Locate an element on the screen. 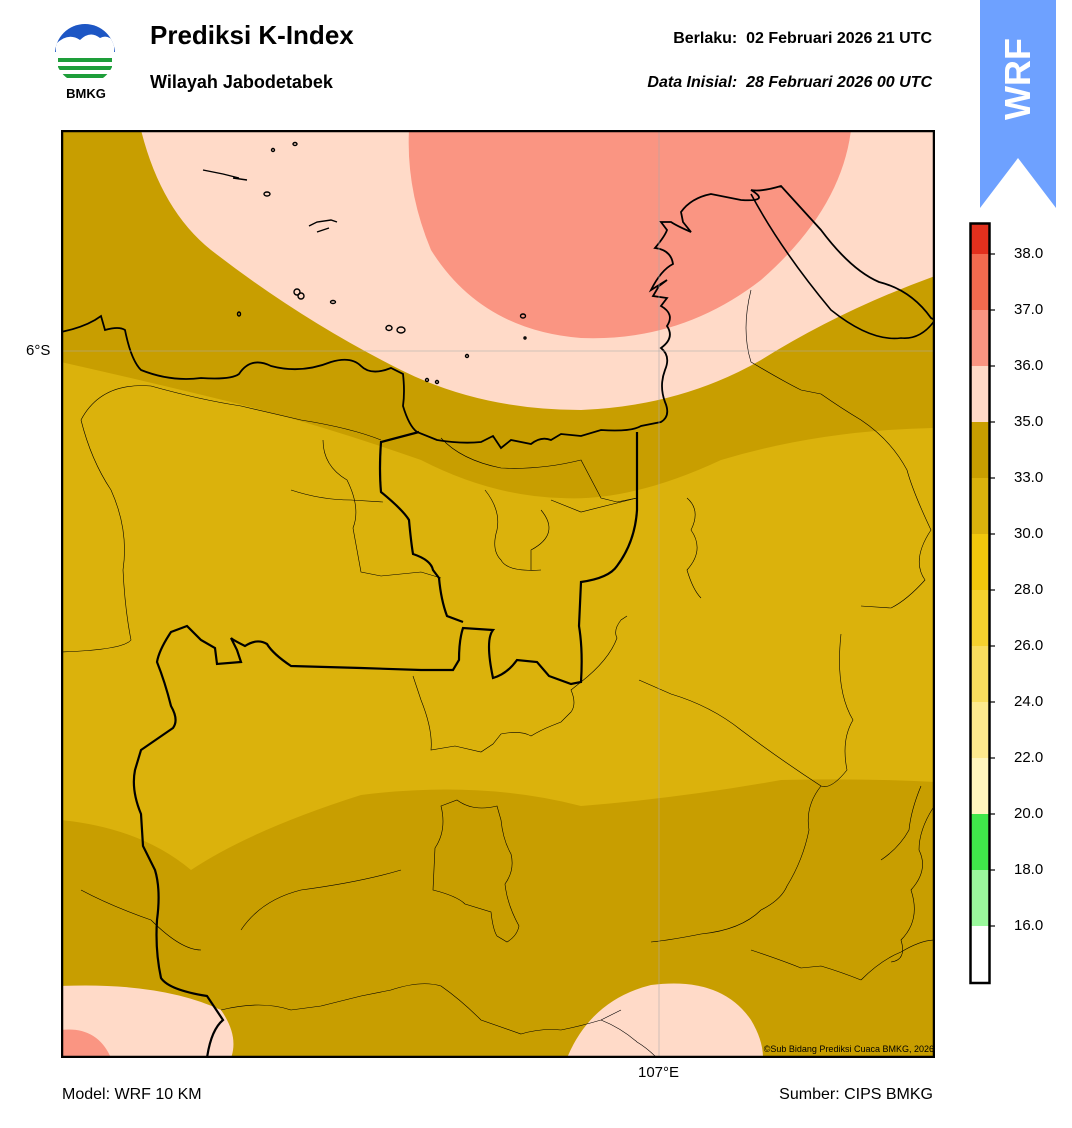 This screenshot has width=1072, height=1128. colorbar is located at coordinates (982, 603).